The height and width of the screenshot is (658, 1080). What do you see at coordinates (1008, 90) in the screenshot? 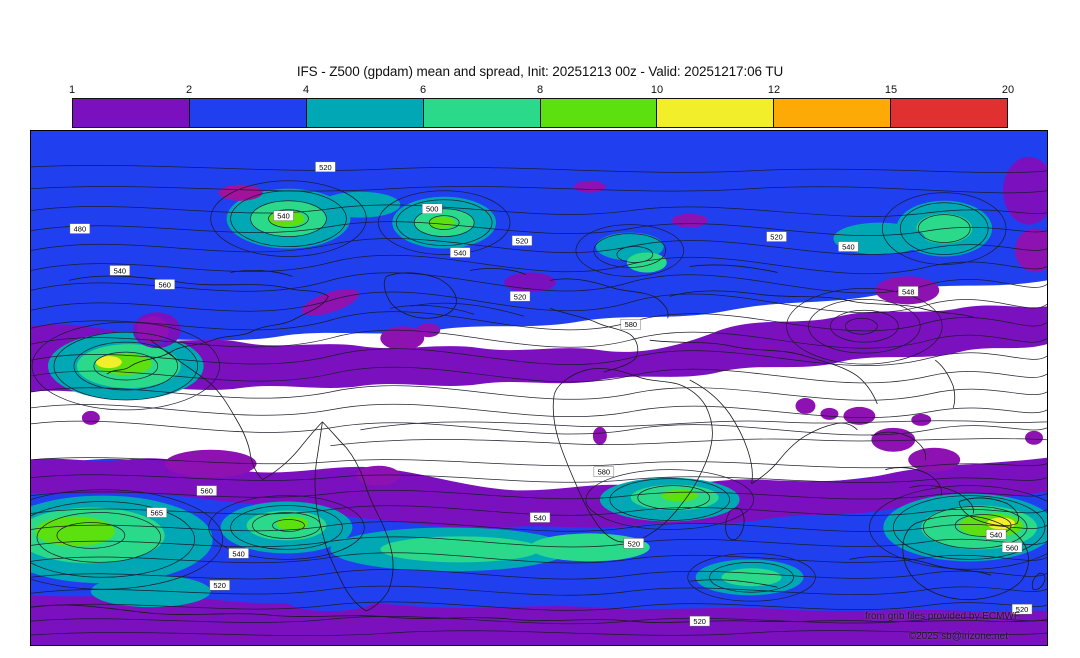
I see `colorbar-tick-20: 20` at bounding box center [1008, 90].